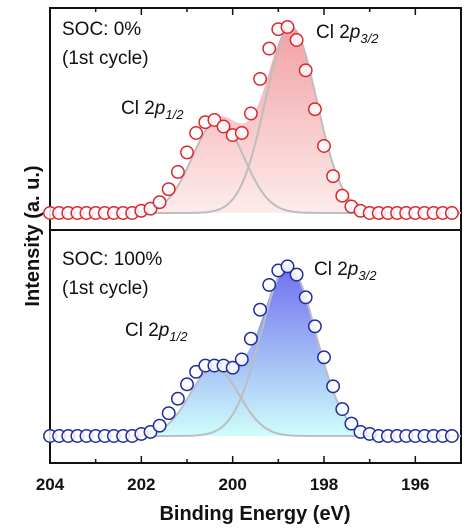  Describe the element at coordinates (254, 514) in the screenshot. I see `x-axis-title: Binding Energy (eV)` at that location.